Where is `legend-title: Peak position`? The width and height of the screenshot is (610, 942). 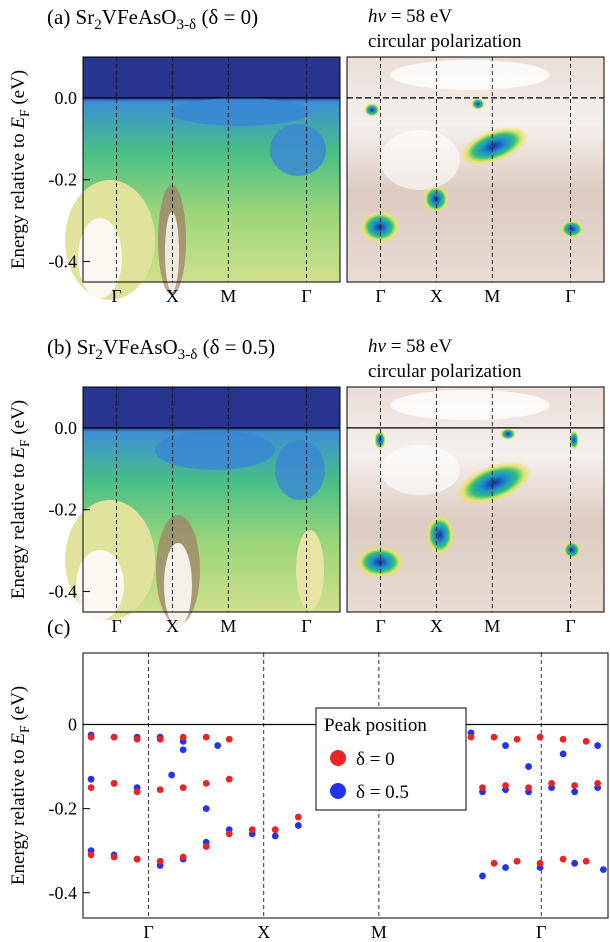
legend-title: Peak position is located at coordinates (375, 725).